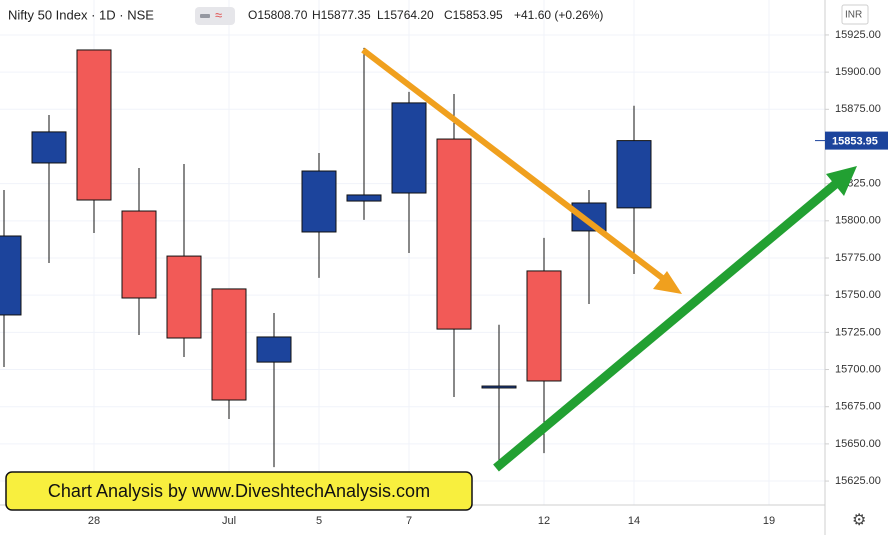 The image size is (888, 535). I want to click on banner-box, so click(239, 491).